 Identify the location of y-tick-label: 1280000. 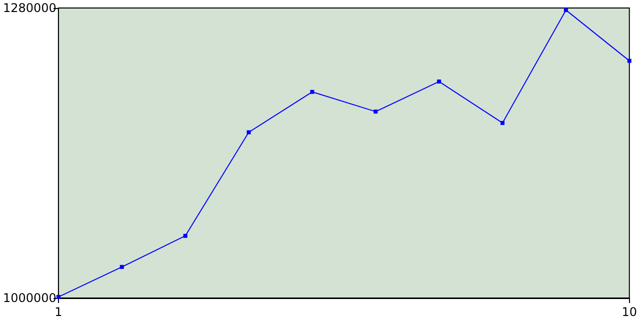
(29, 8).